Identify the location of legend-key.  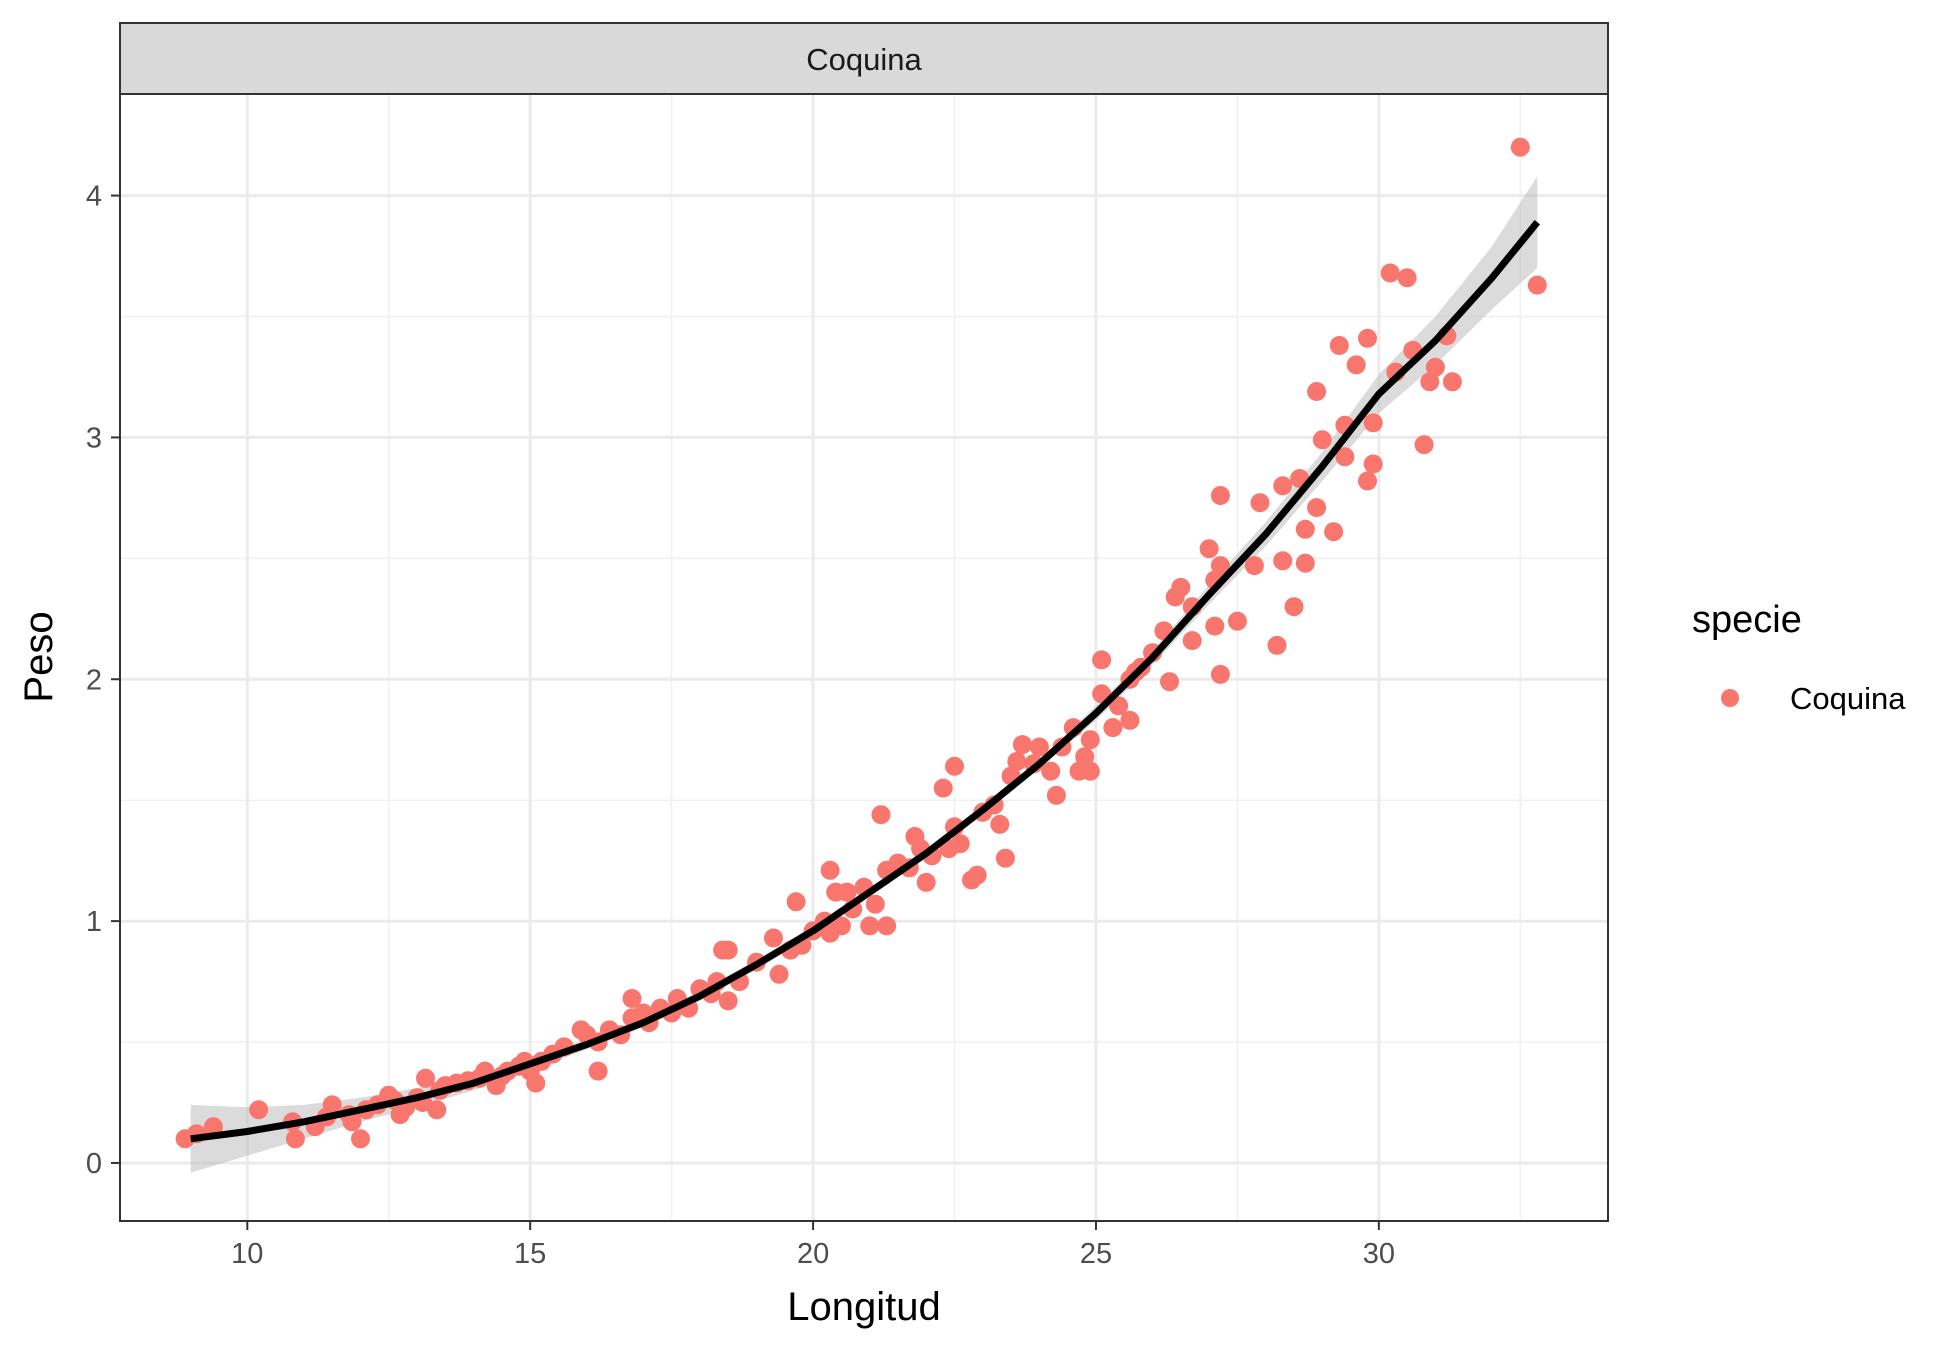
(1730, 698).